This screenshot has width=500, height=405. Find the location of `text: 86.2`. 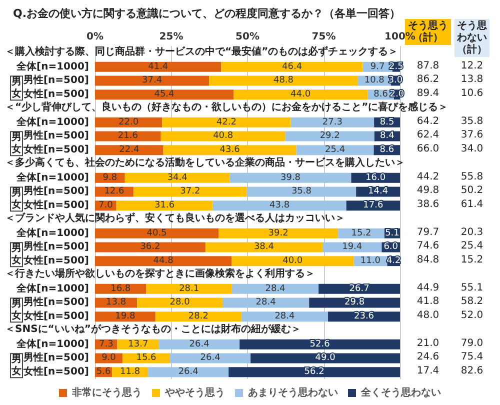

text: 86.2 is located at coordinates (428, 80).